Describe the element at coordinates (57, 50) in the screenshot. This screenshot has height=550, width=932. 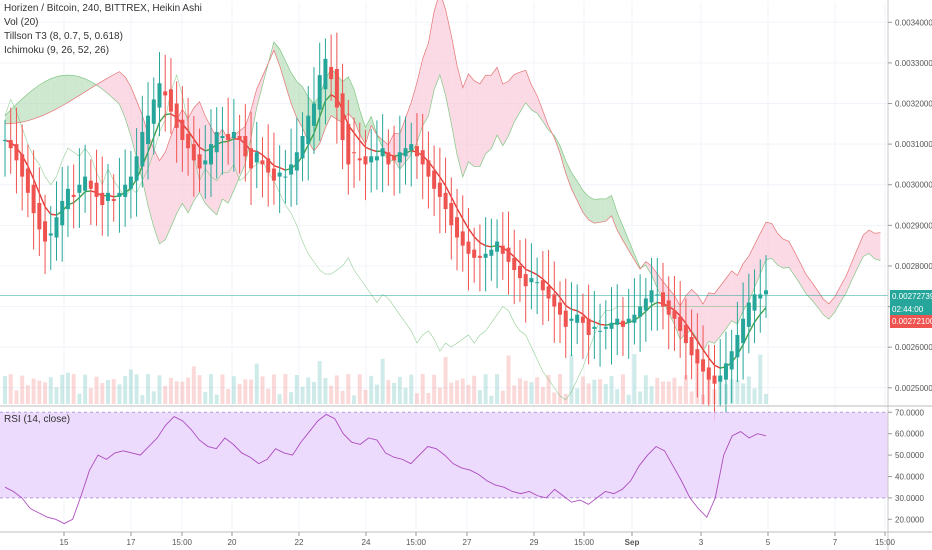
I see `ichimoku-legend: Ichimoku (9, 26, 52, 26)` at that location.